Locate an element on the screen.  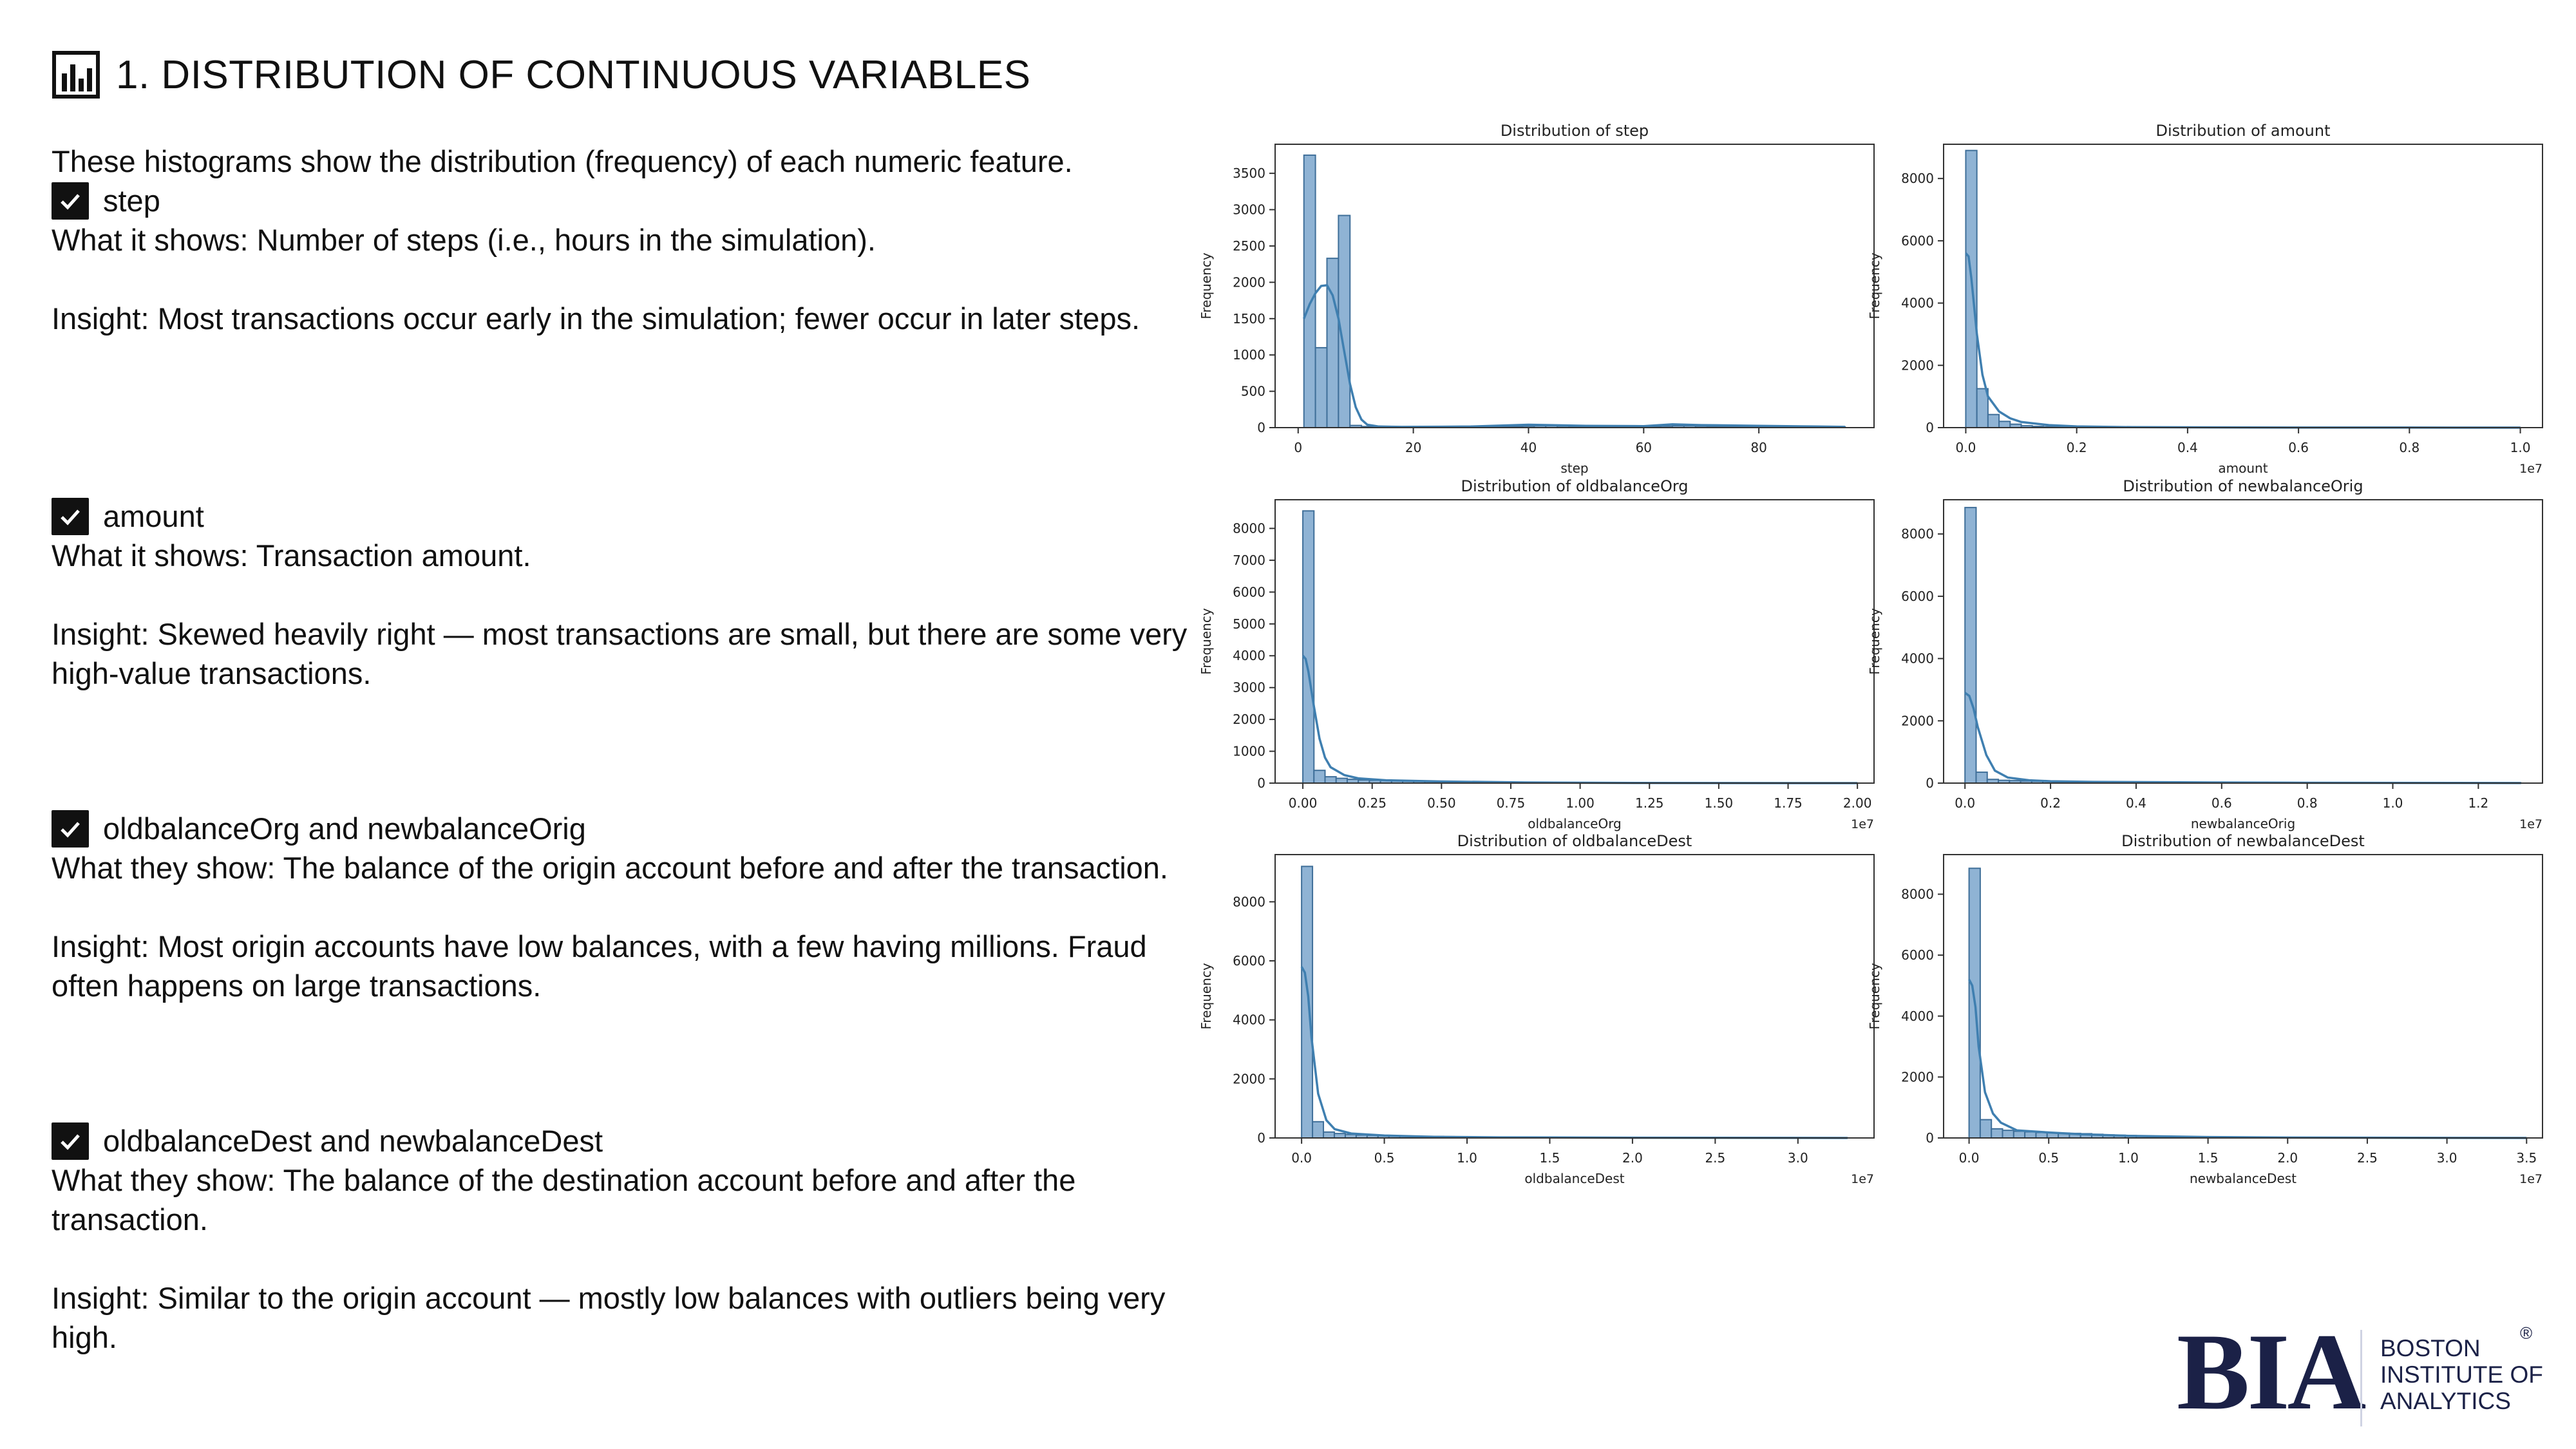
spacer is located at coordinates (625, 279).